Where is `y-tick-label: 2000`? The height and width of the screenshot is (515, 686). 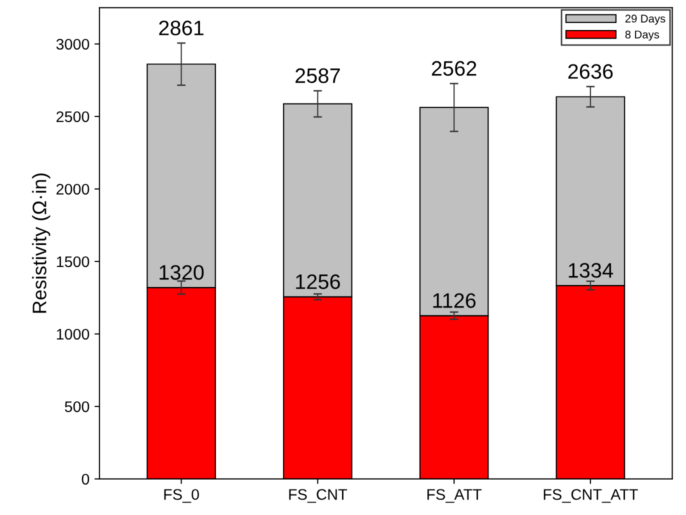
y-tick-label: 2000 is located at coordinates (73, 189).